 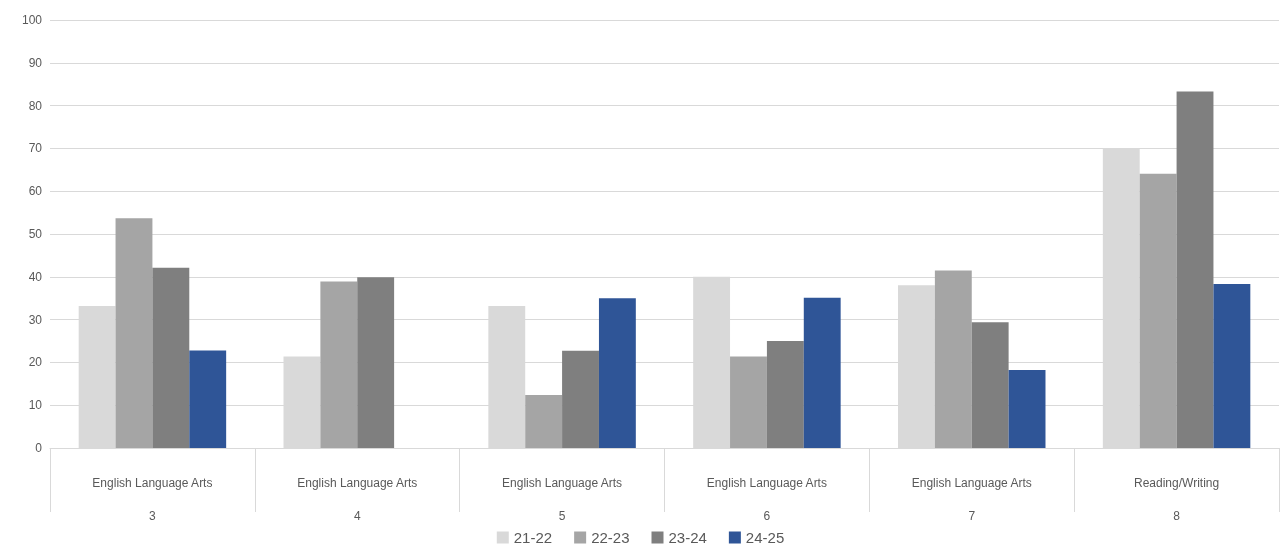 I want to click on y-tick-label: 80, so click(x=35, y=105).